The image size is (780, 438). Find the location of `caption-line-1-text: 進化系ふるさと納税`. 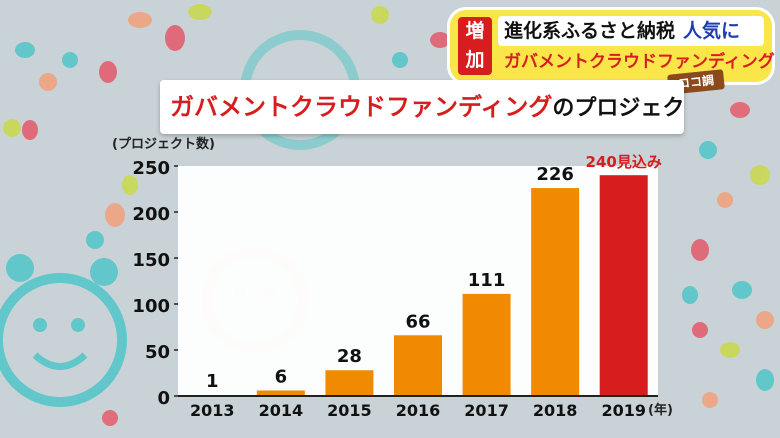

caption-line-1-text: 進化系ふるさと納税 is located at coordinates (590, 31).